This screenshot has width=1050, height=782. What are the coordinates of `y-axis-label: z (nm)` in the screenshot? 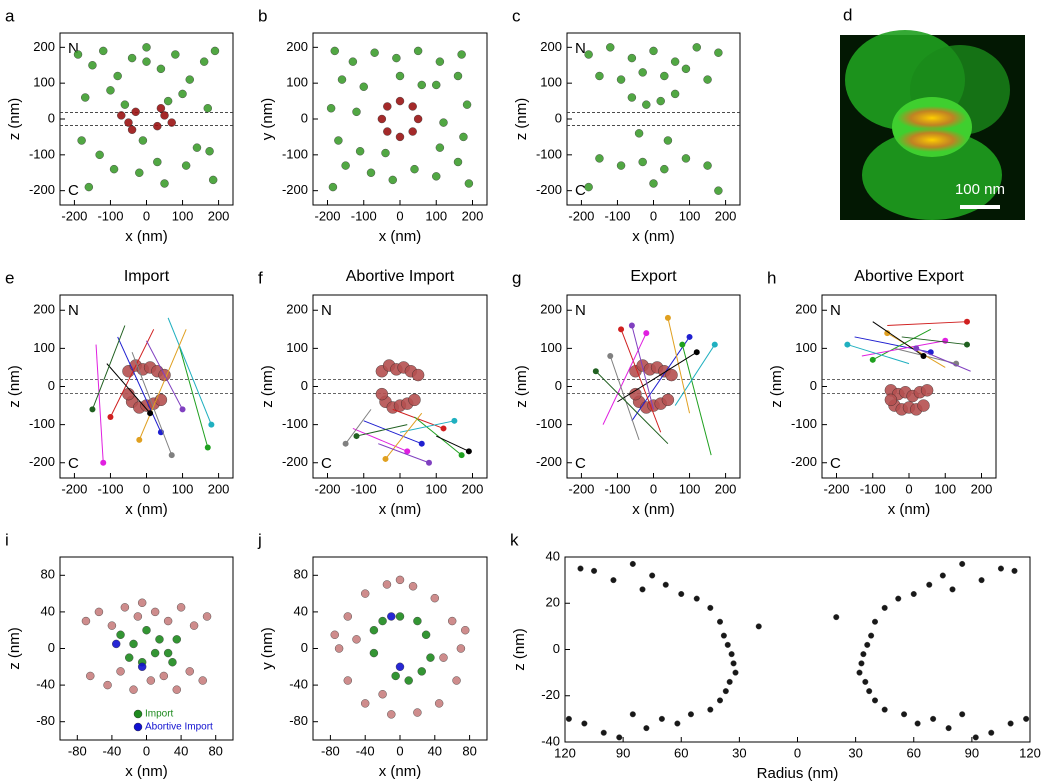 It's located at (519, 649).